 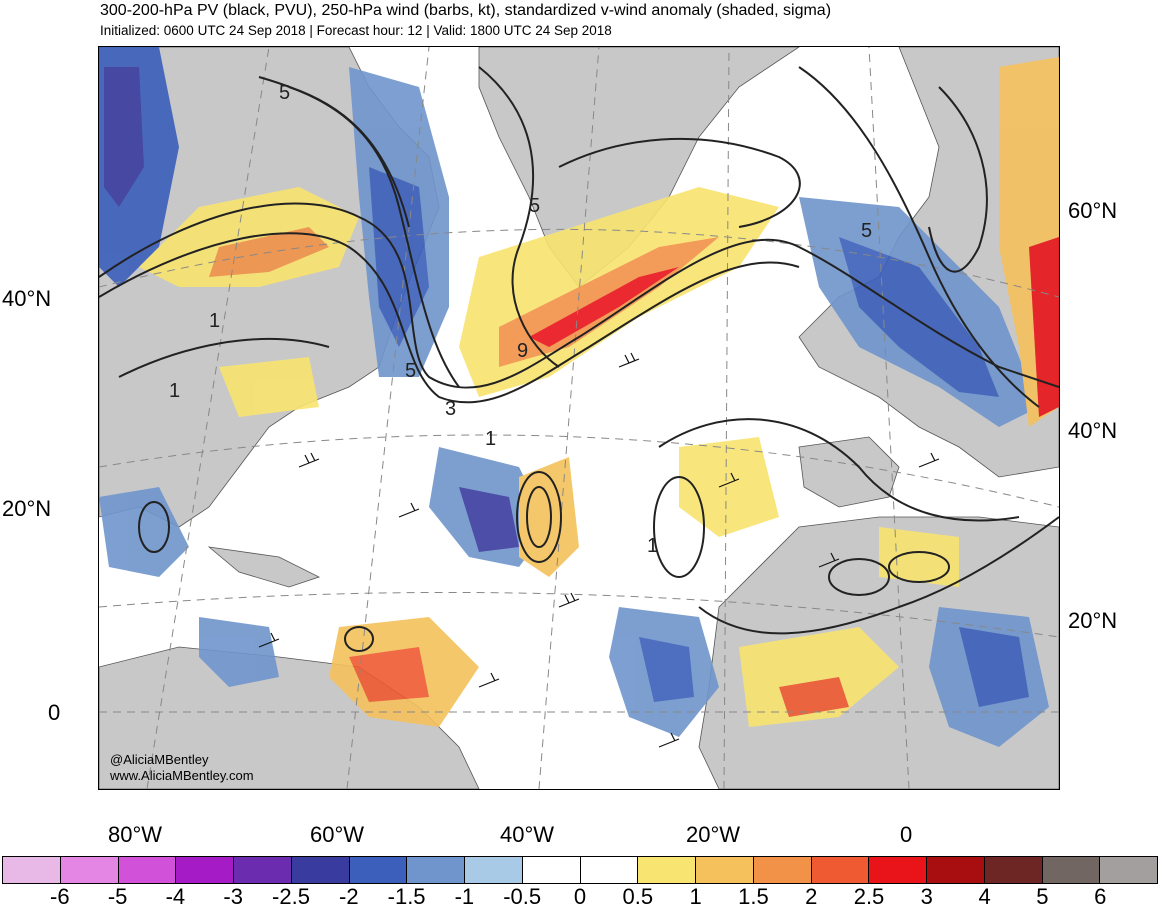 What do you see at coordinates (27, 298) in the screenshot?
I see `lat-label-left: 40°N` at bounding box center [27, 298].